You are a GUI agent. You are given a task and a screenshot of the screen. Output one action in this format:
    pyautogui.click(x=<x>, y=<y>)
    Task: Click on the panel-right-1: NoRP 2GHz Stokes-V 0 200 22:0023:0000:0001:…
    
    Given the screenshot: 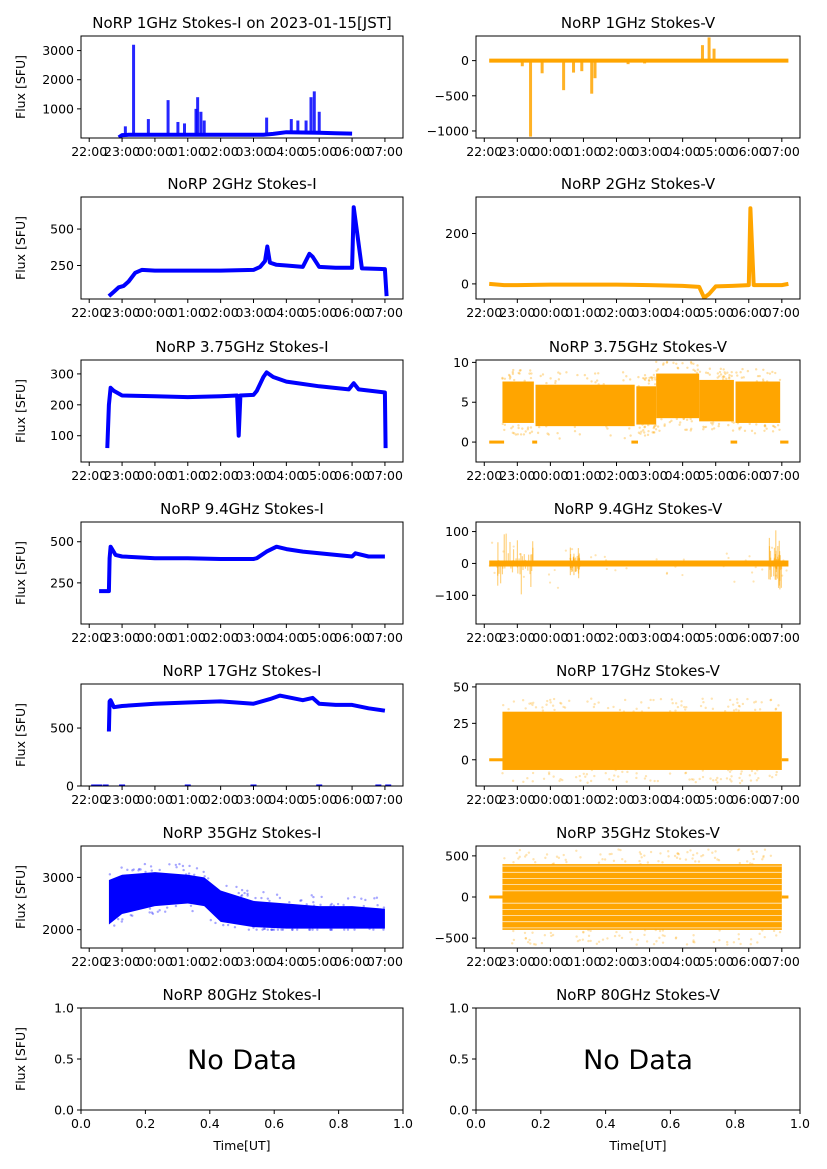 What is the action you would take?
    pyautogui.click(x=623, y=247)
    